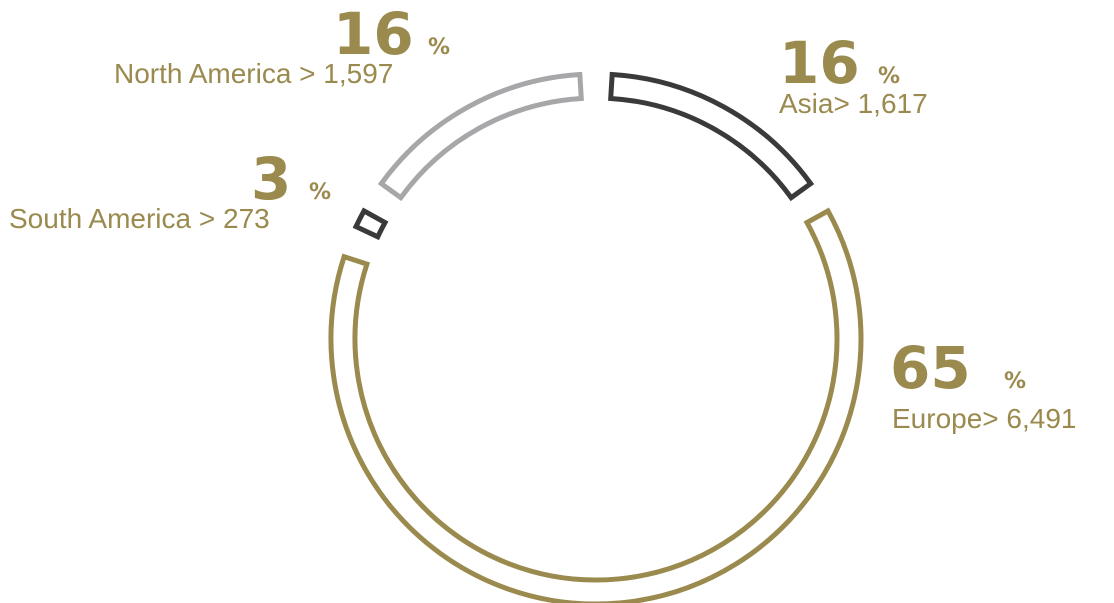 This screenshot has height=603, width=1114. Describe the element at coordinates (373, 34) in the screenshot. I see `north-america-percent: 16` at that location.